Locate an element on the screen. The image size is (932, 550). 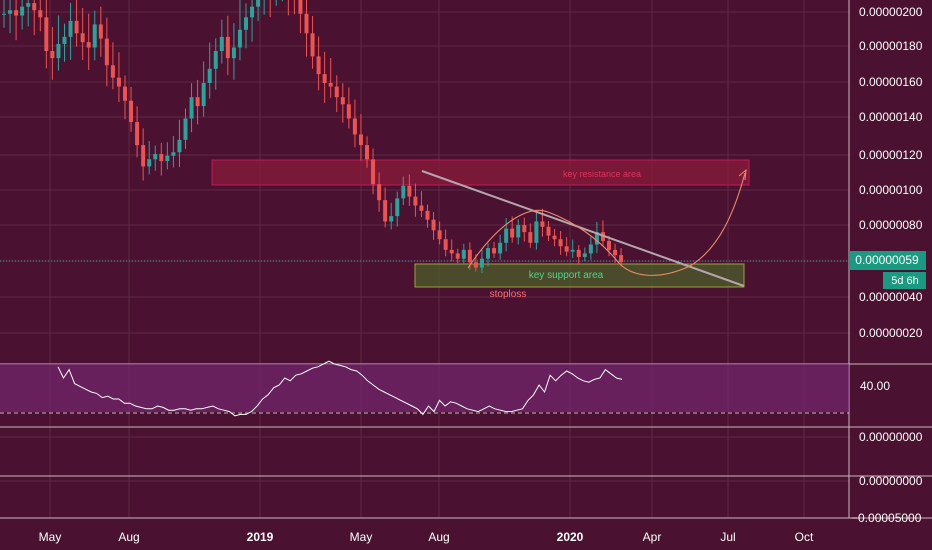
projection-arrowhead is located at coordinates (742, 174).